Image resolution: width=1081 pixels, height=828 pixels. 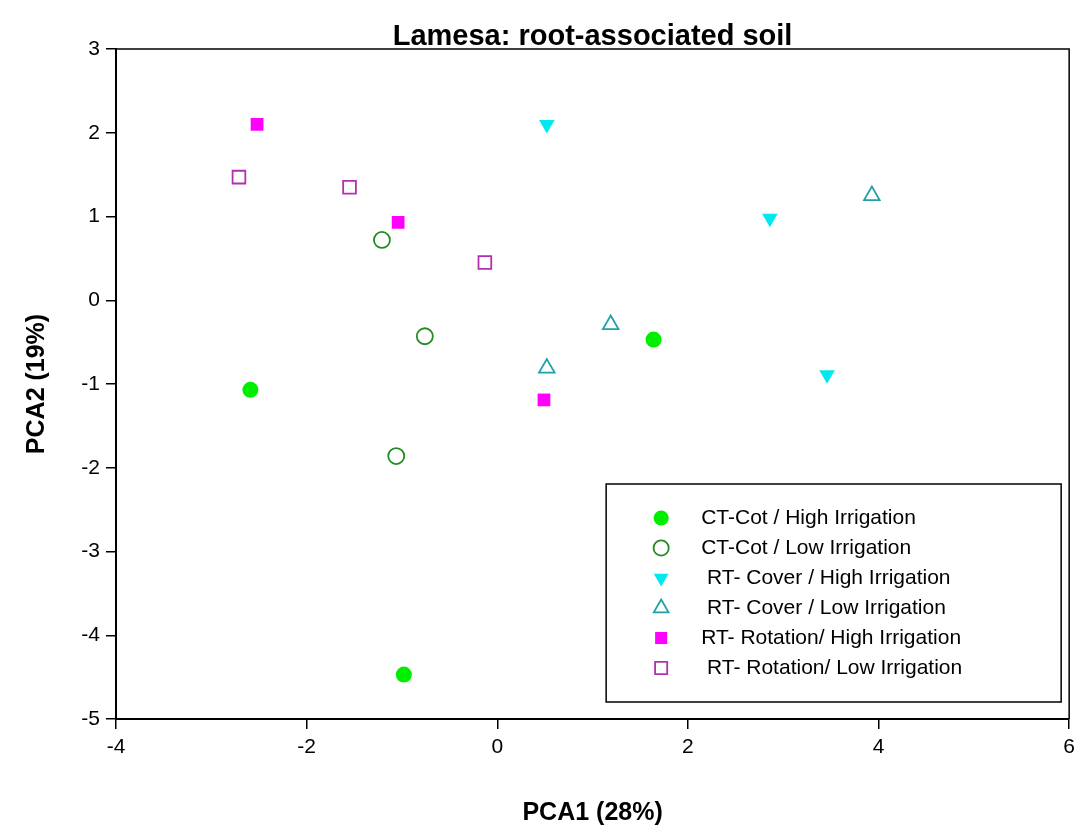 What do you see at coordinates (497, 746) in the screenshot?
I see `x-tick-label: 0` at bounding box center [497, 746].